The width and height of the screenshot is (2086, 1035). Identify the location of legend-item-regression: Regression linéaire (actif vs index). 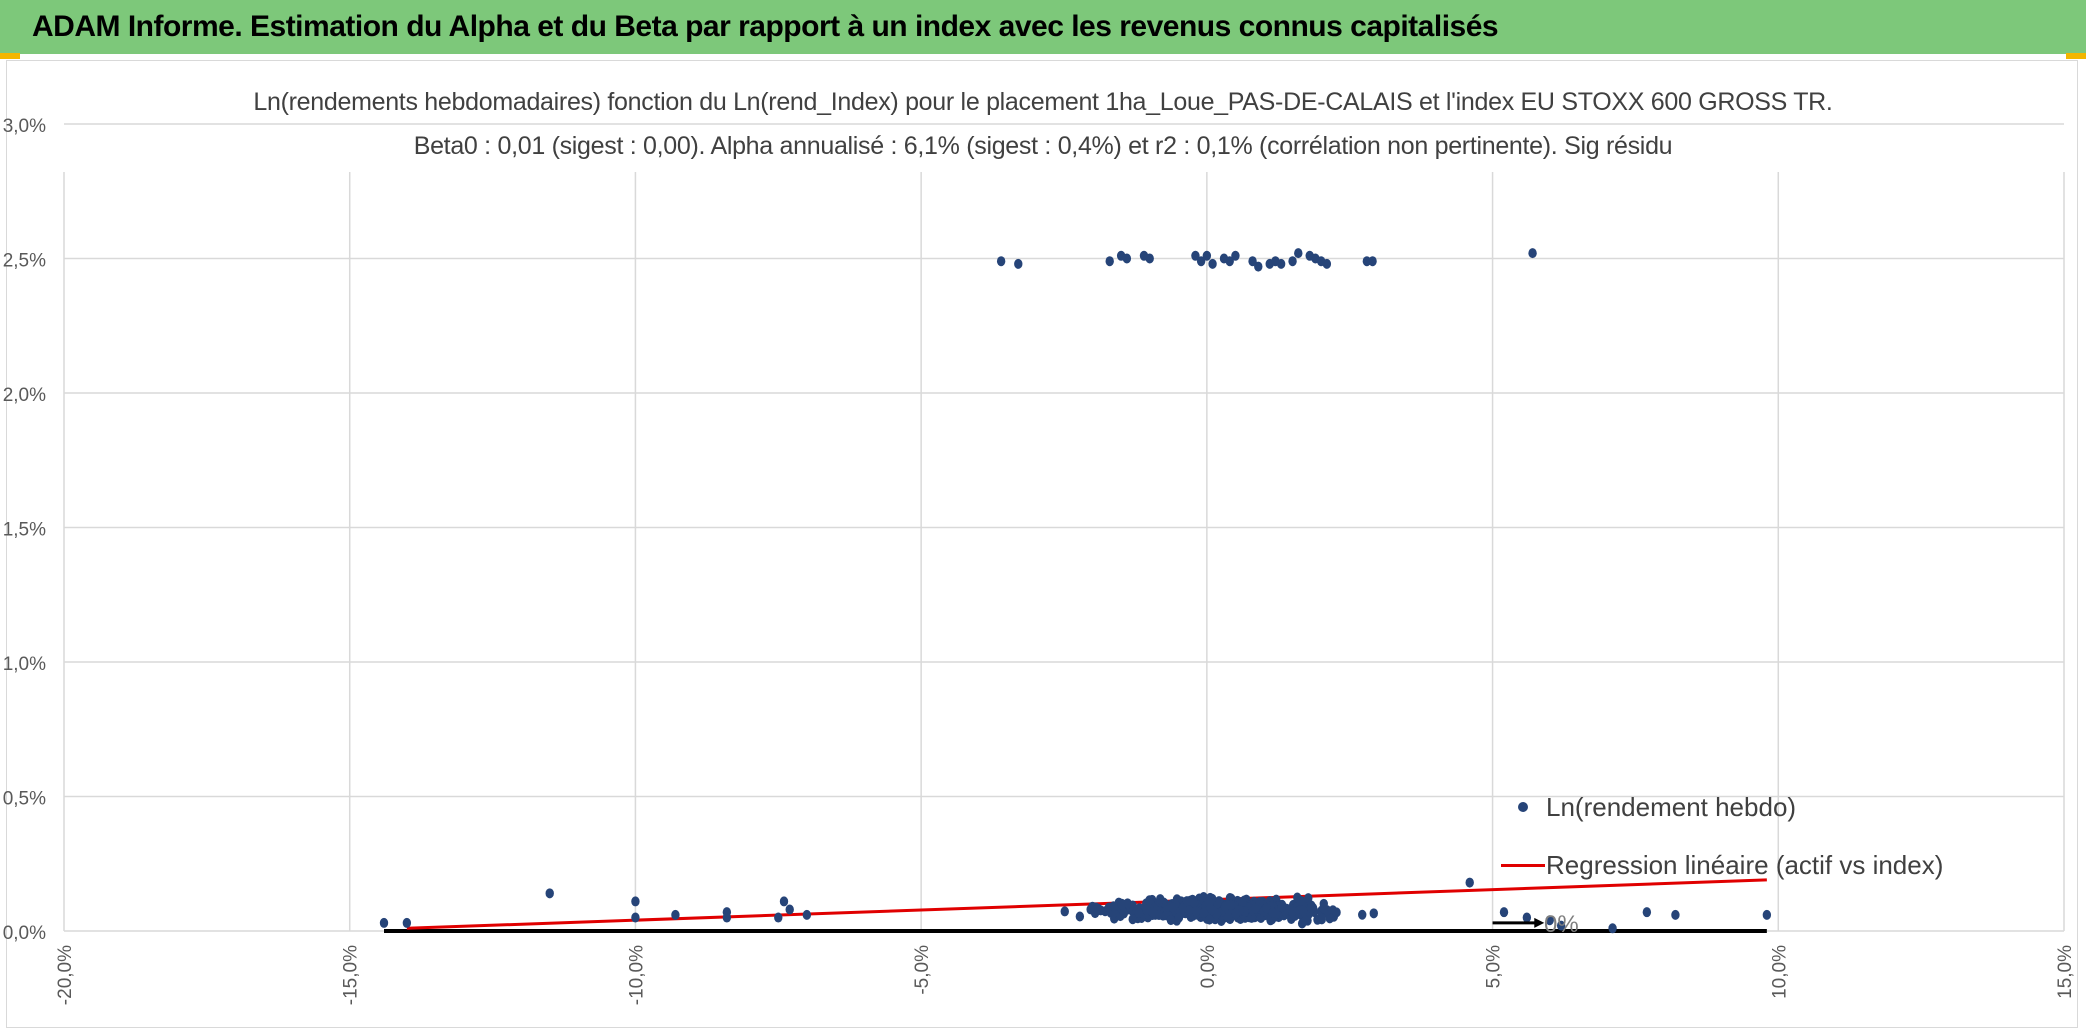
(1721, 865).